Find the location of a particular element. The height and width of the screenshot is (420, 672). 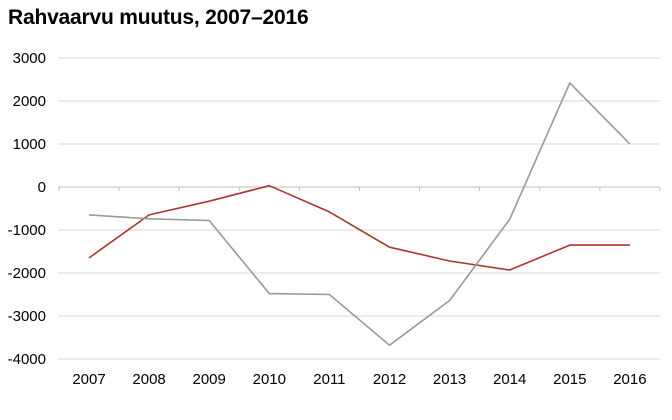

y-tick-label: 2000 is located at coordinates (29, 101).